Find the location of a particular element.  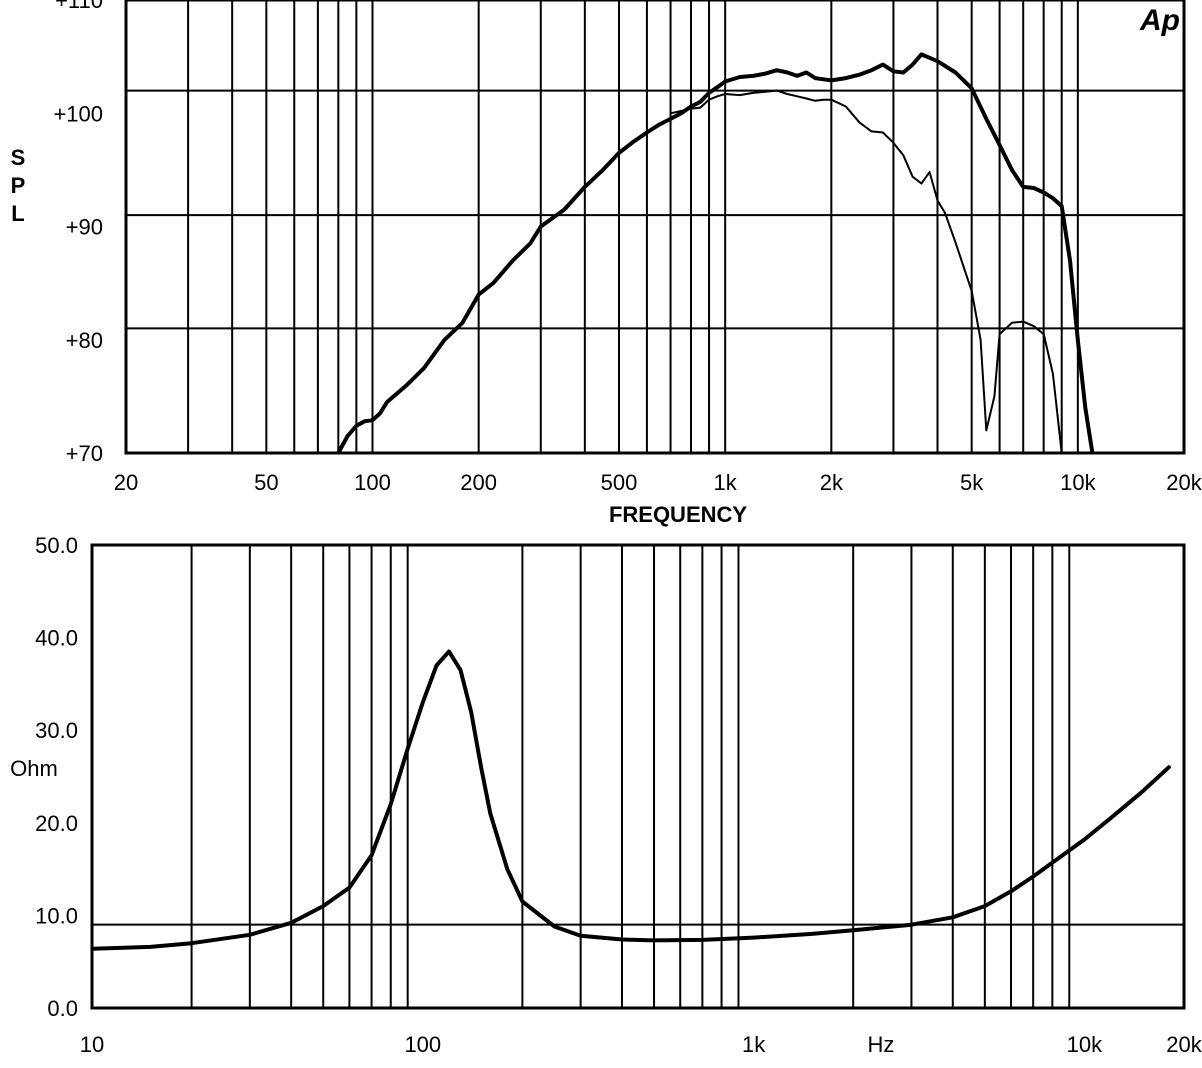

x-tick-label: 2k is located at coordinates (832, 482).